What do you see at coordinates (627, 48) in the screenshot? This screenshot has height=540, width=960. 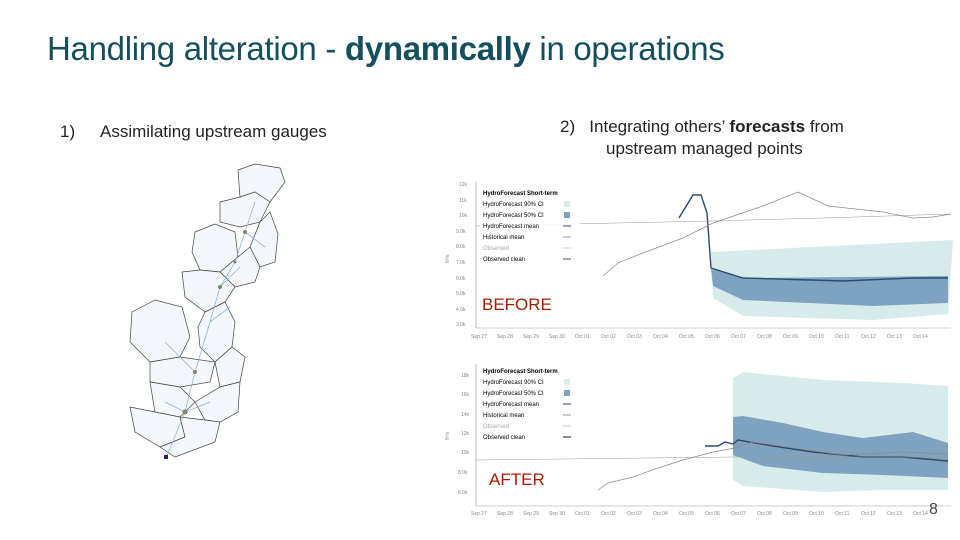 I see `title-text-end: in operations` at bounding box center [627, 48].